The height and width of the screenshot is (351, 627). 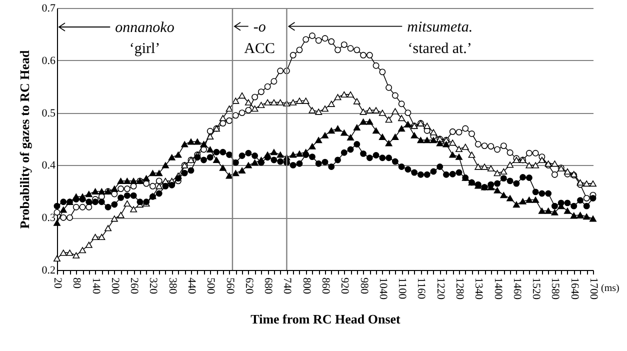 What do you see at coordinates (382, 289) in the screenshot?
I see `x-tick-label: 1040` at bounding box center [382, 289].